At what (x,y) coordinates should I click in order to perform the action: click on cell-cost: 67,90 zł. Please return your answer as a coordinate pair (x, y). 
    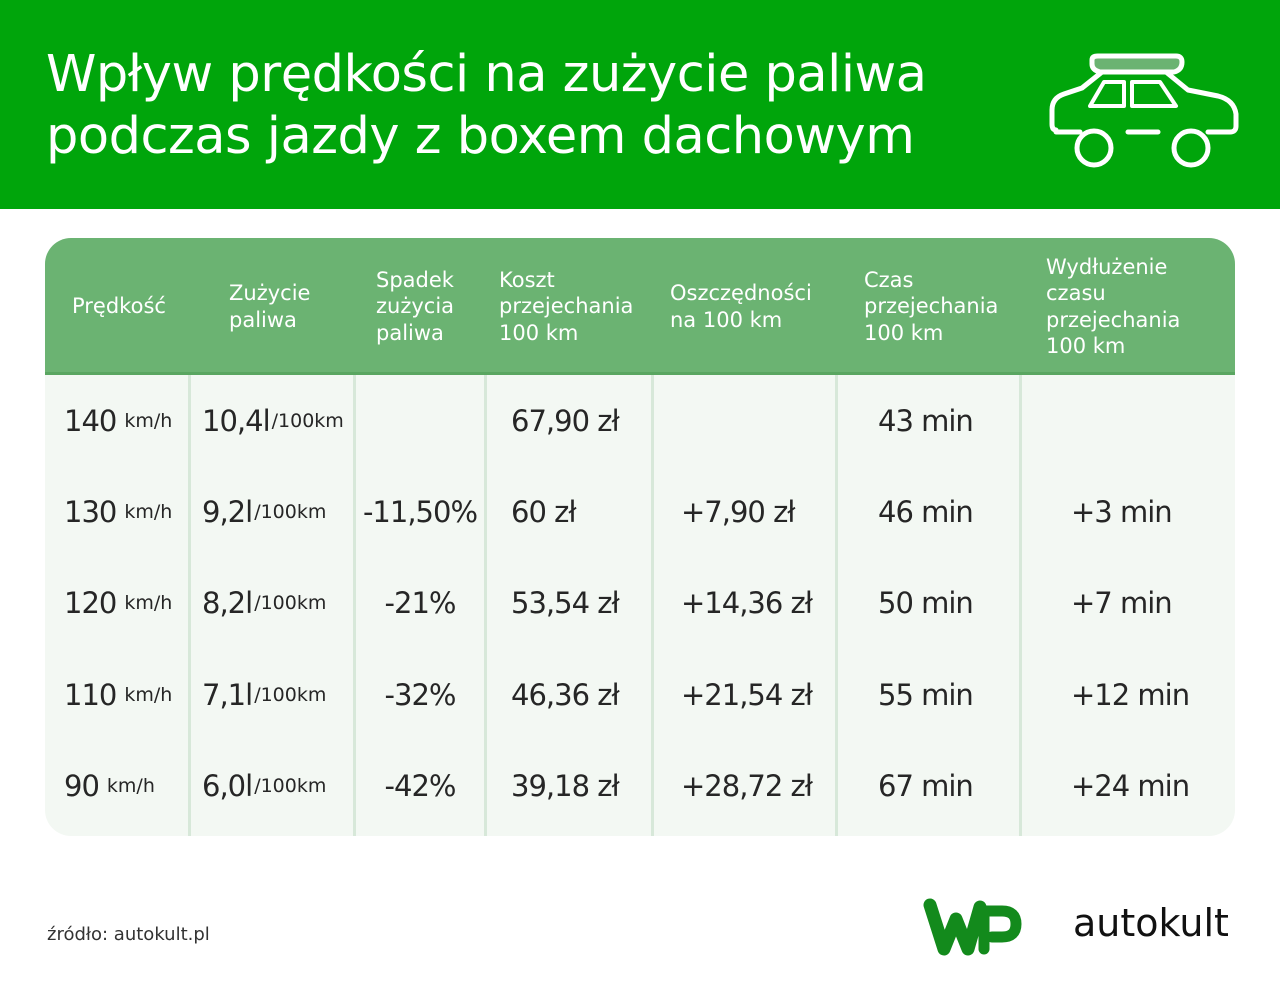
    Looking at the image, I should click on (565, 420).